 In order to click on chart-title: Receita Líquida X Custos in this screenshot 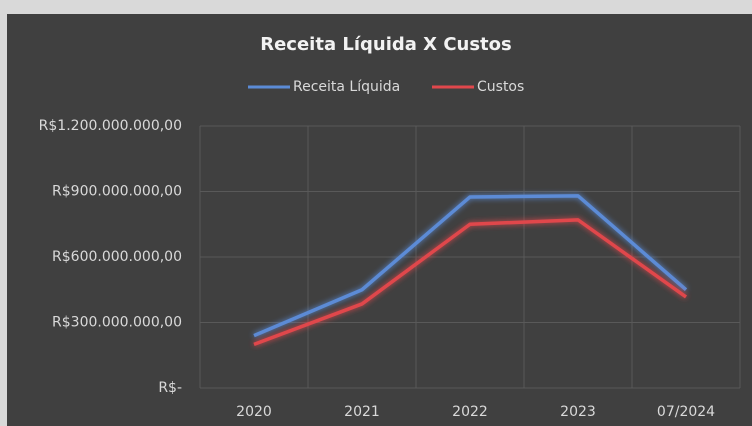, I will do `click(386, 44)`.